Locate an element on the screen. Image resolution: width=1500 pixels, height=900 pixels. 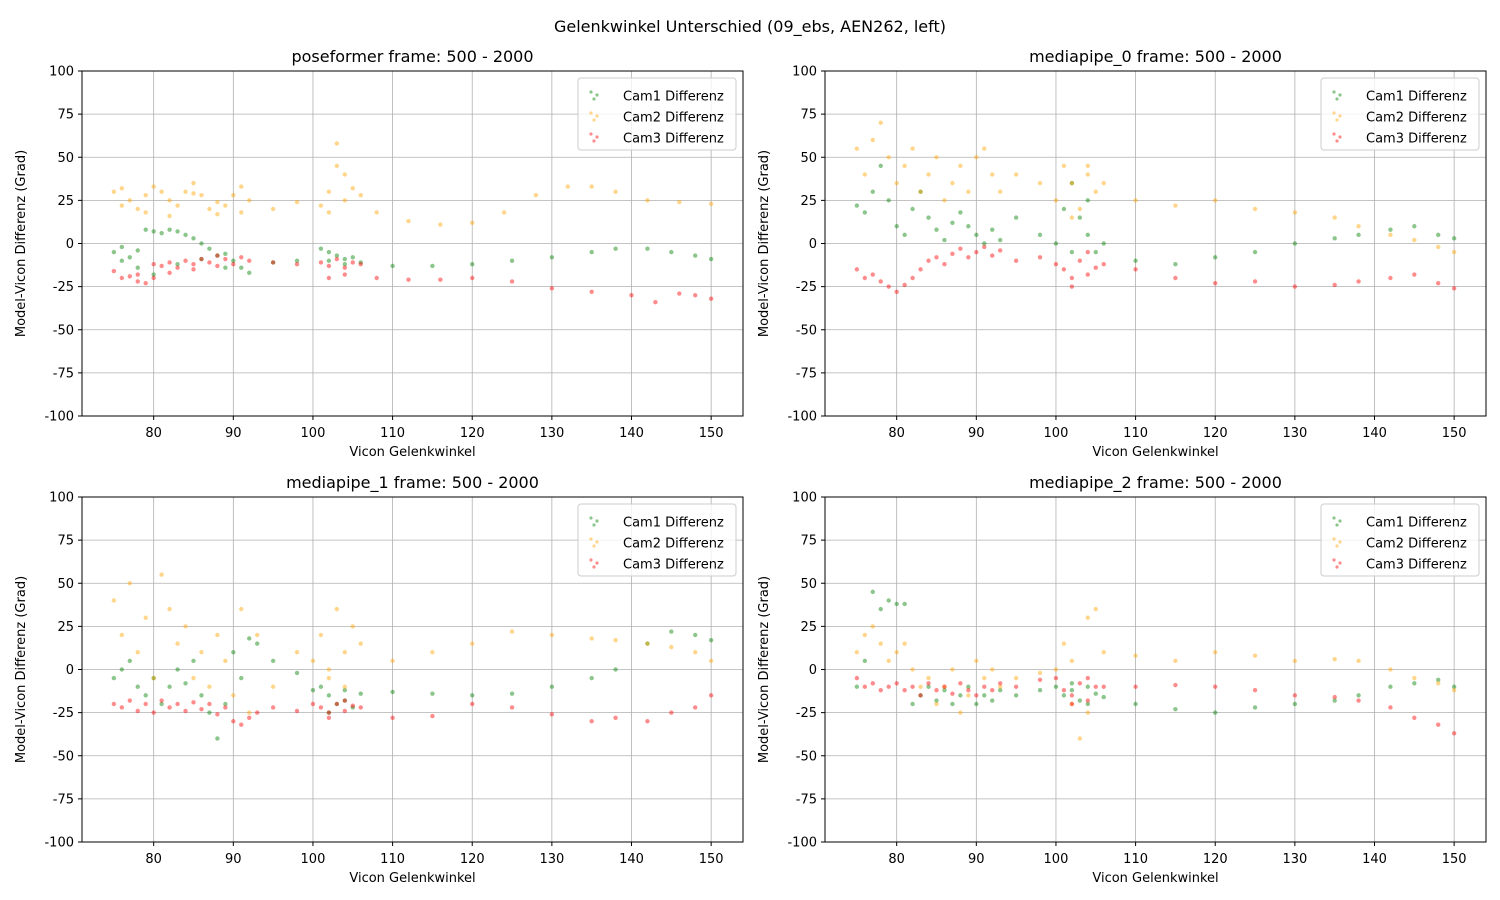
legend-box is located at coordinates (657, 114).